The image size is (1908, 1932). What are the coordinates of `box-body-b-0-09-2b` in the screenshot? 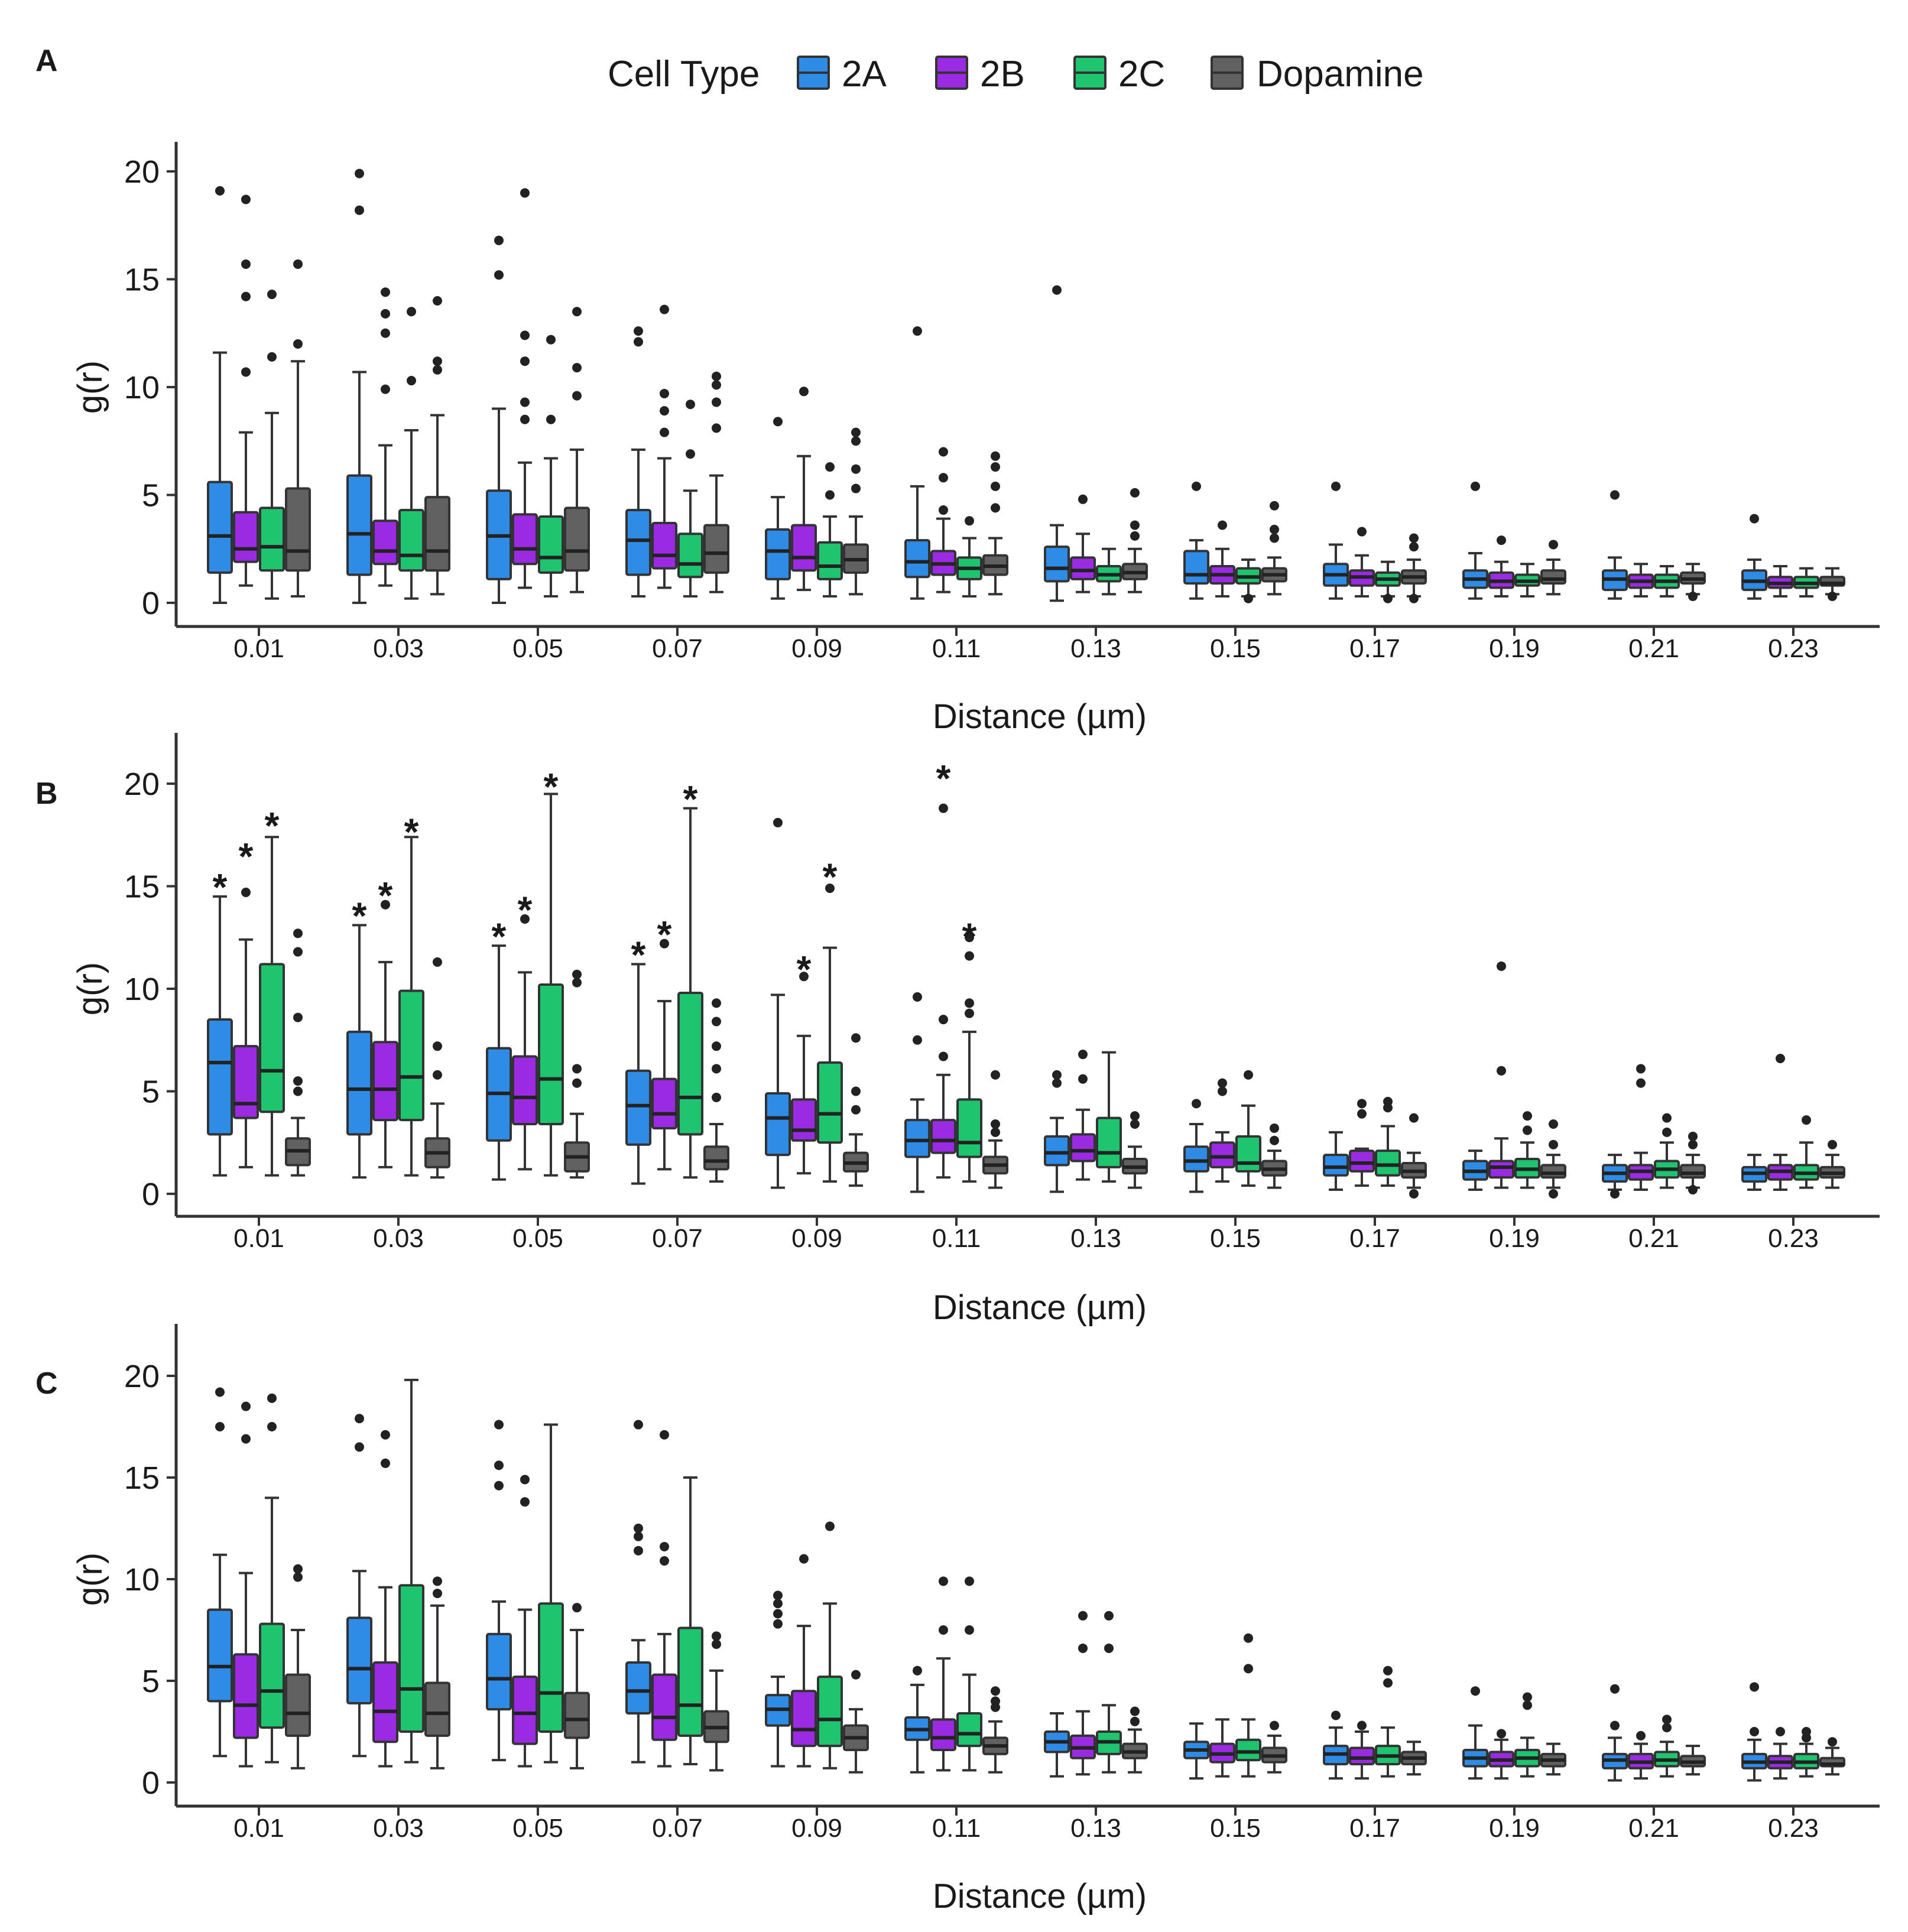 It's located at (804, 1120).